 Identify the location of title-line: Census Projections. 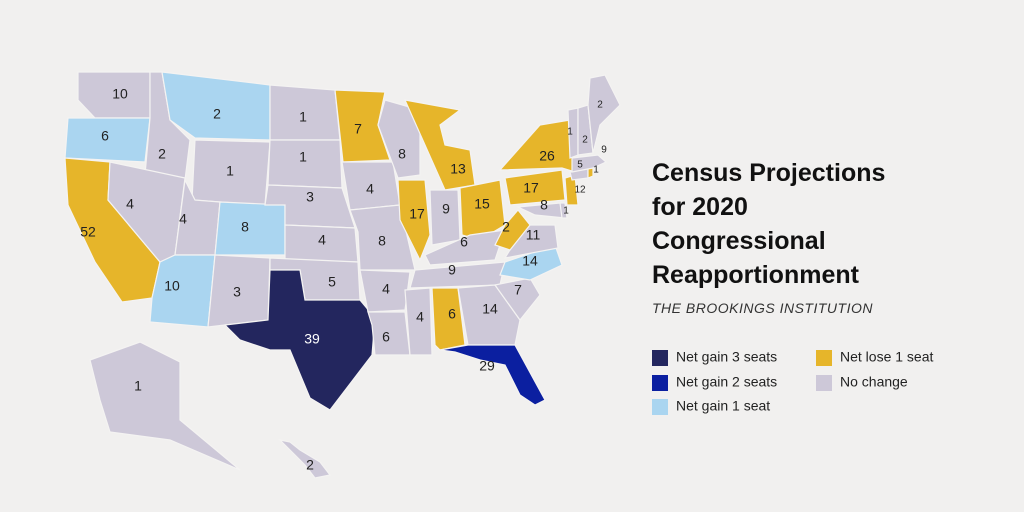
(768, 173).